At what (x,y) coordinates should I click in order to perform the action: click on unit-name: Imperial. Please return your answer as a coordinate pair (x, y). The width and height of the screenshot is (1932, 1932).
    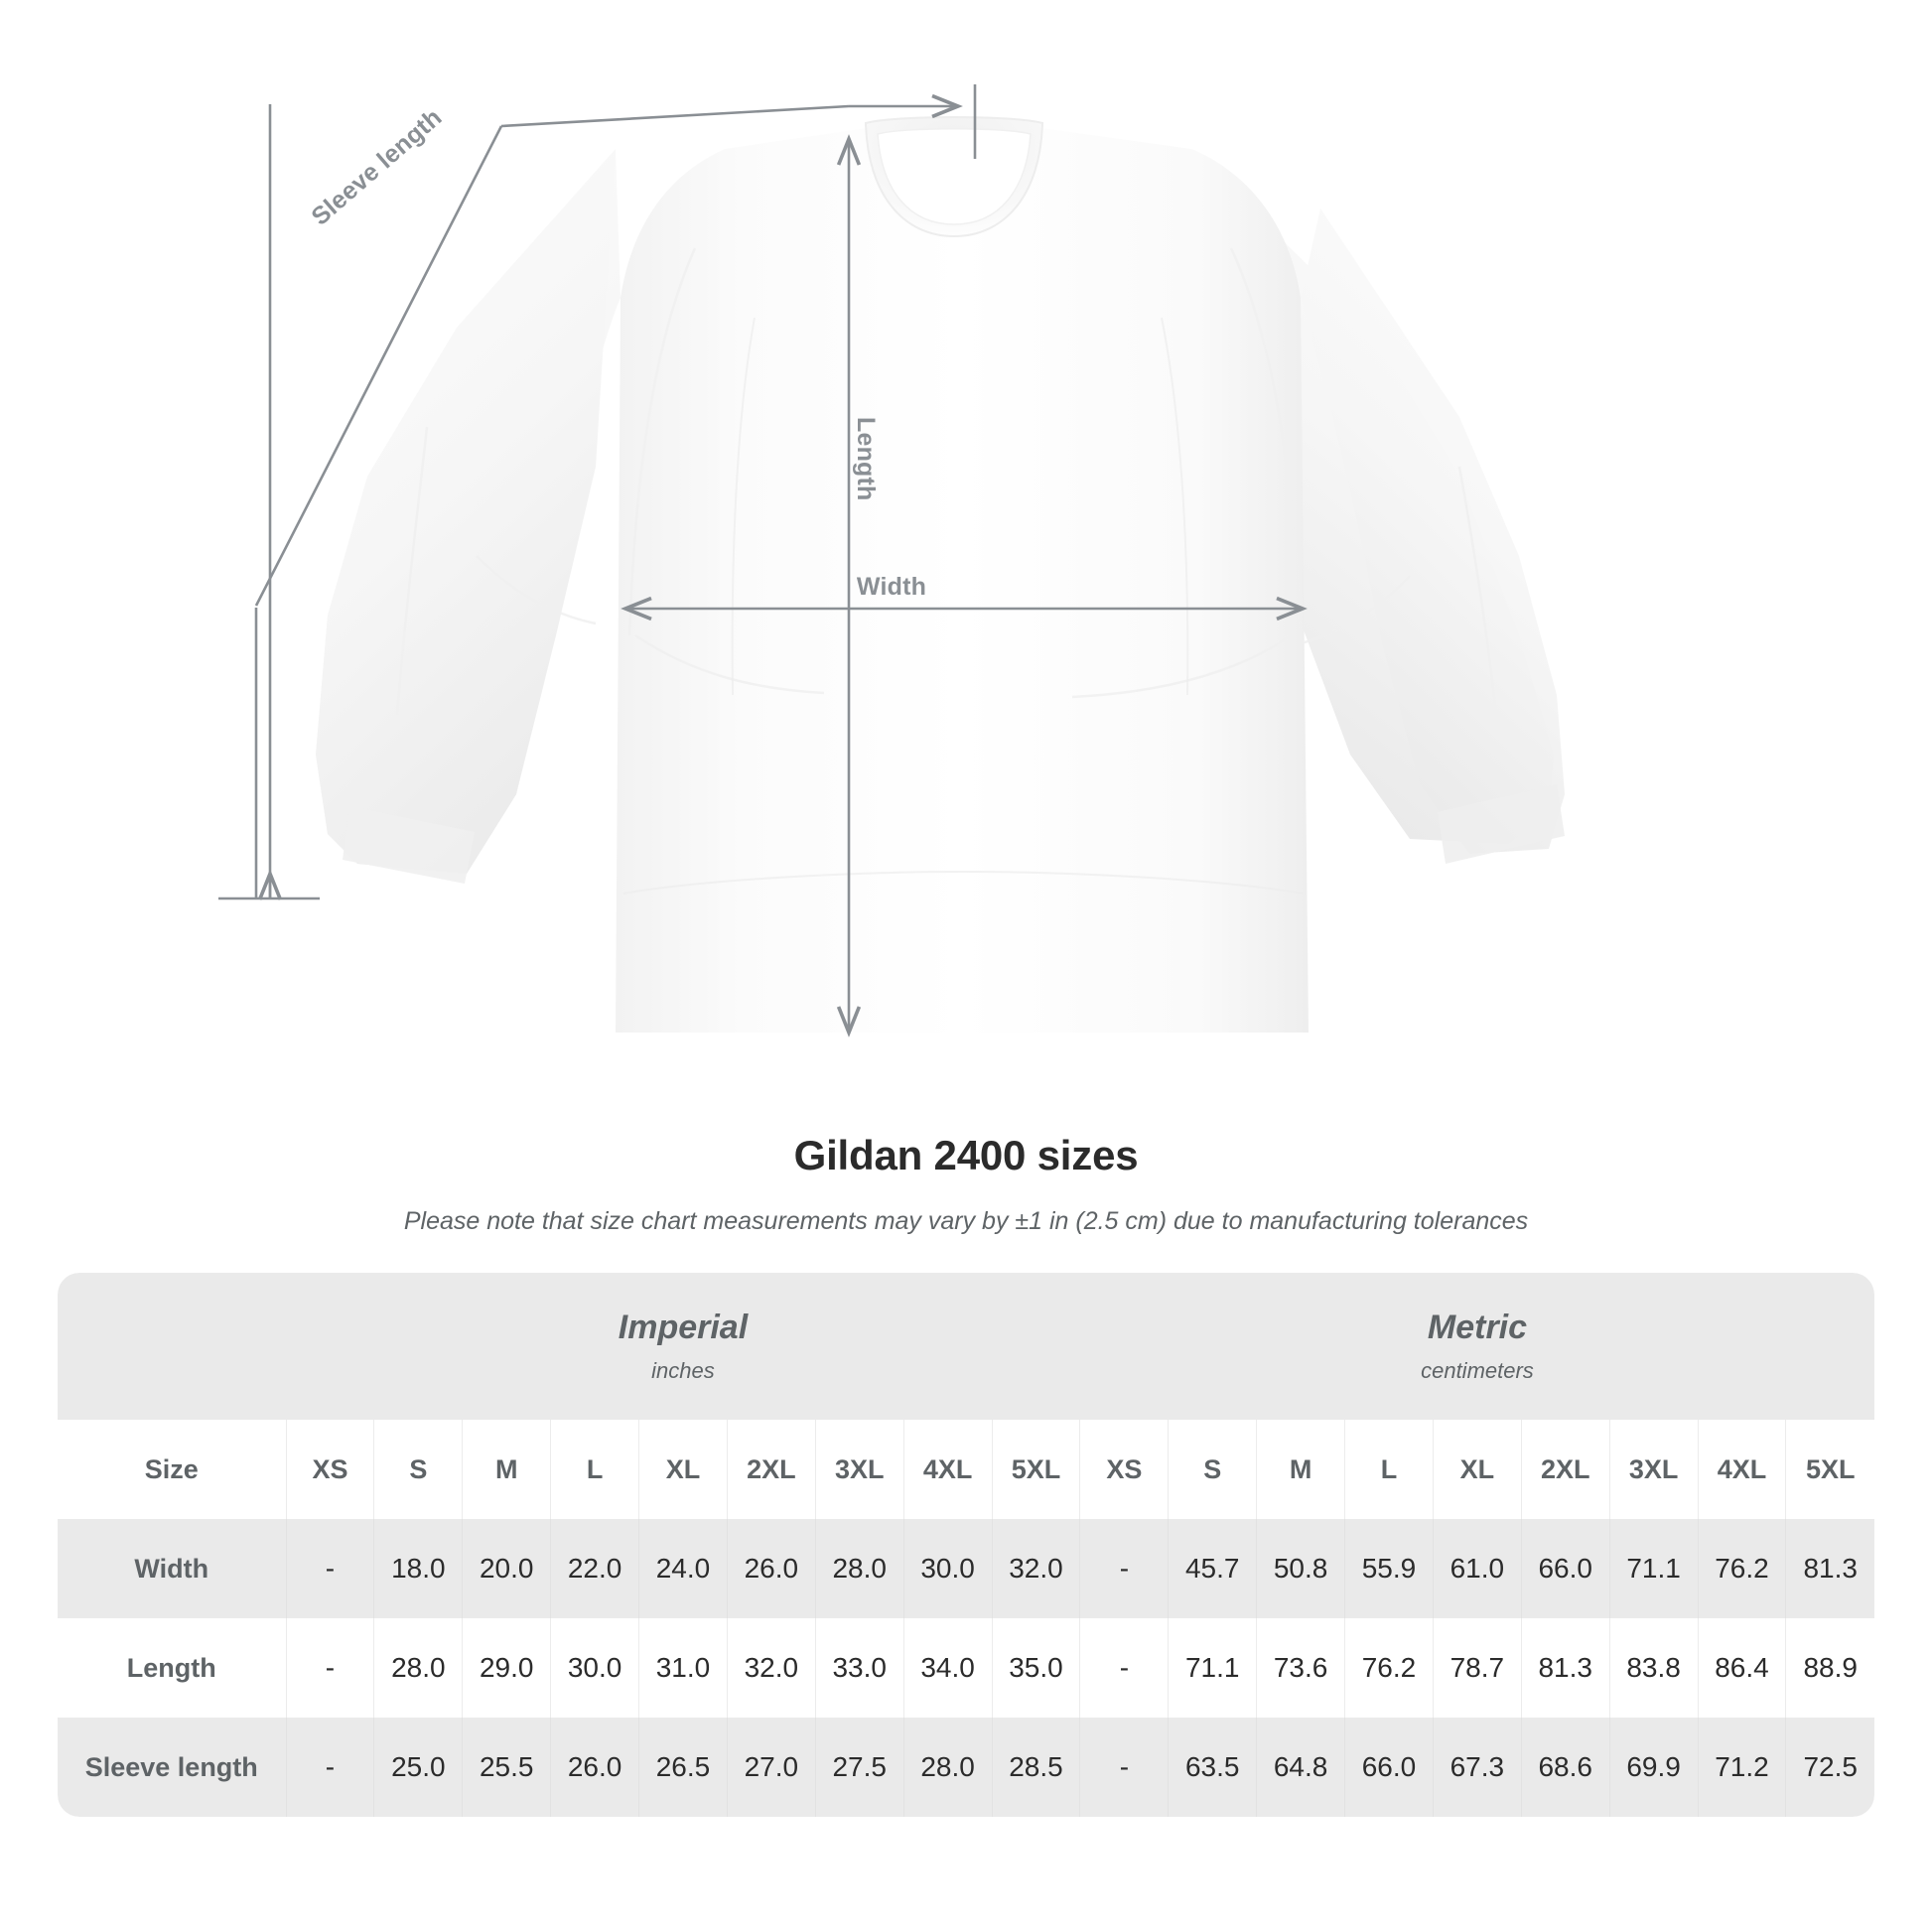
    Looking at the image, I should click on (683, 1328).